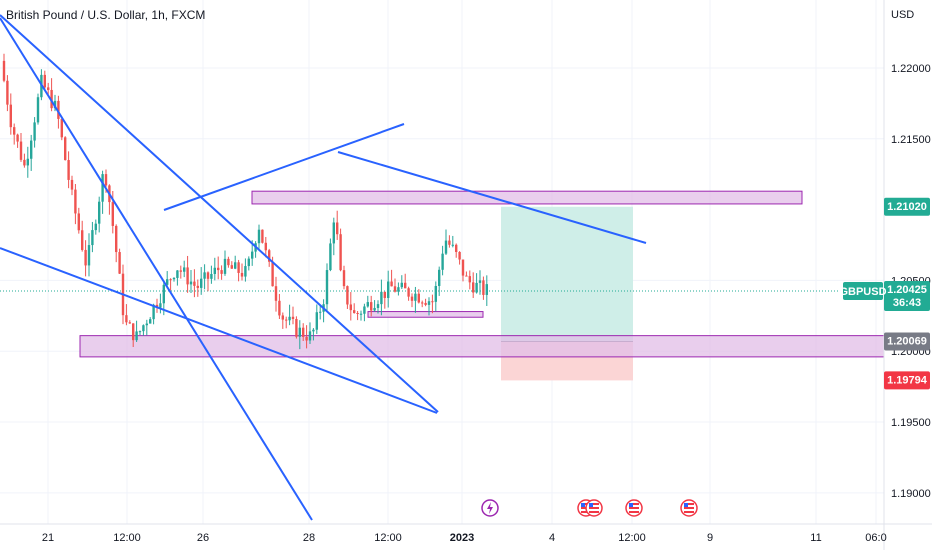  I want to click on stop-price-badge: 1.19794, so click(907, 380).